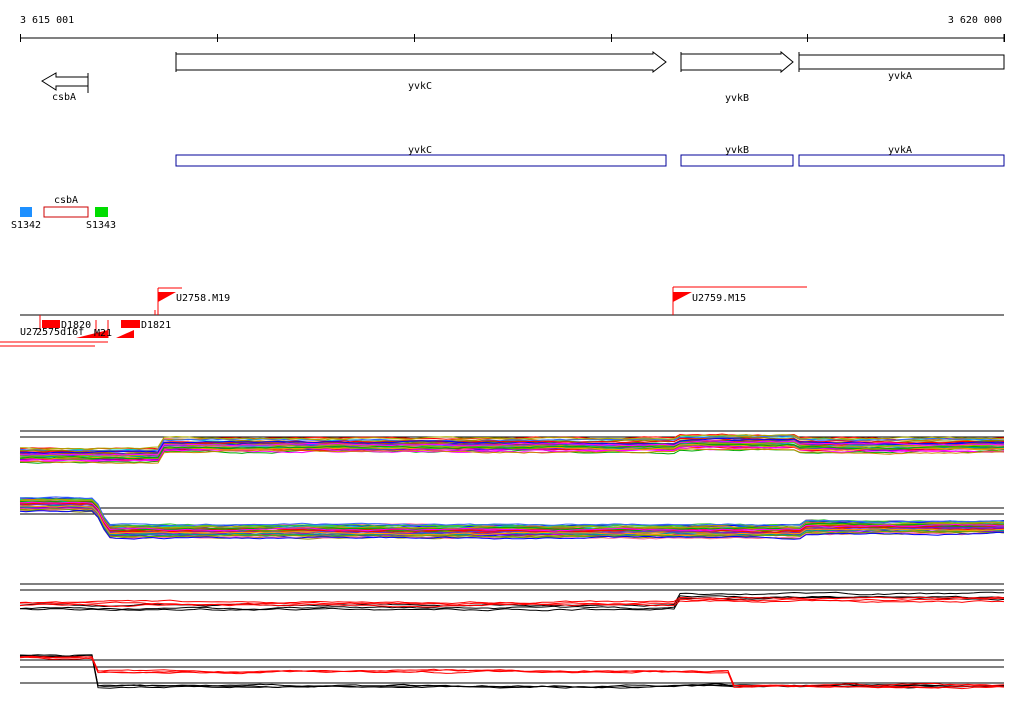  Describe the element at coordinates (47, 20) in the screenshot. I see `ruler-start-label: 3 615 001` at that location.